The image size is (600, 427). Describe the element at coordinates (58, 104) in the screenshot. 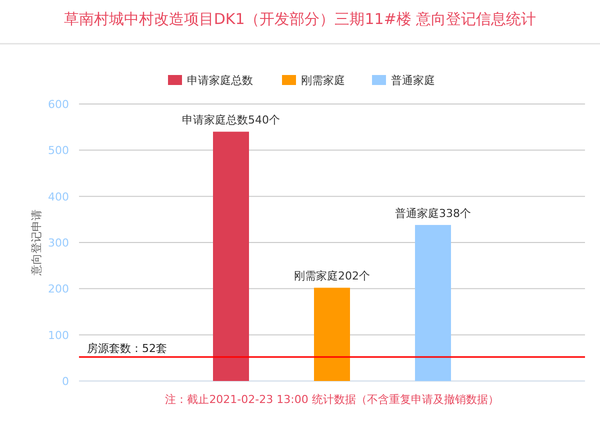

I see `y-tick-label: 600` at that location.